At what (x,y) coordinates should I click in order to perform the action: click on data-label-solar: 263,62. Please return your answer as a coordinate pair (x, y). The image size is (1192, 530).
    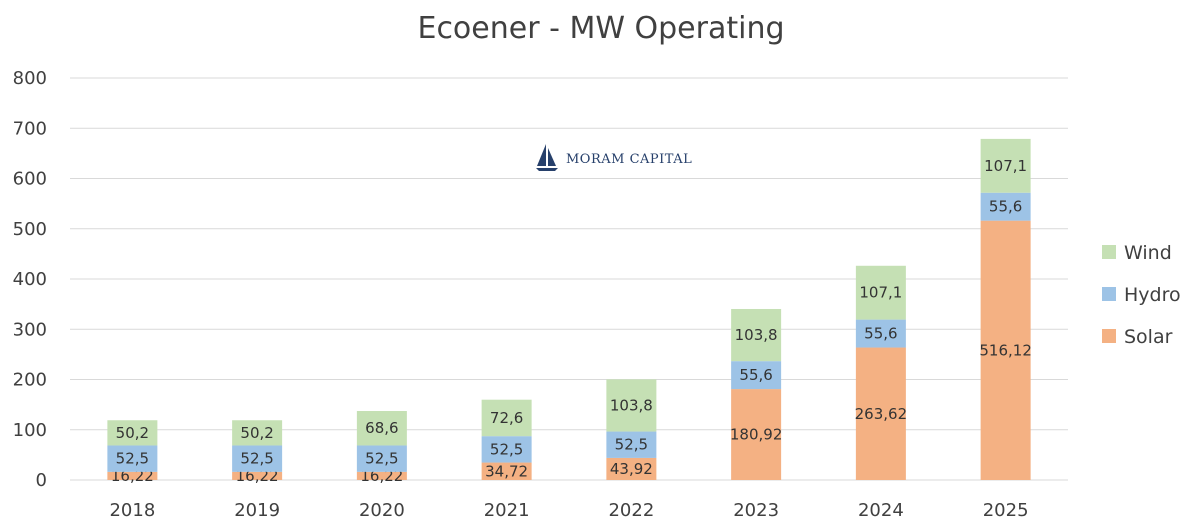
    Looking at the image, I should click on (881, 414).